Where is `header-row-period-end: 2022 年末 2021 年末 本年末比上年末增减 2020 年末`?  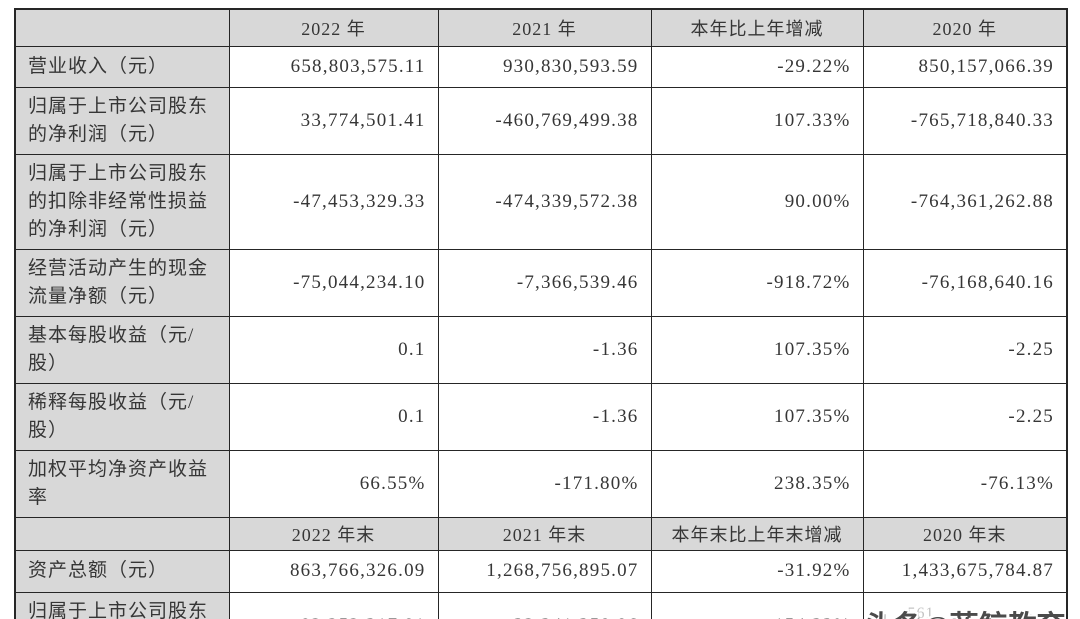
header-row-period-end: 2022 年末 2021 年末 本年末比上年末增减 2020 年末 is located at coordinates (541, 533).